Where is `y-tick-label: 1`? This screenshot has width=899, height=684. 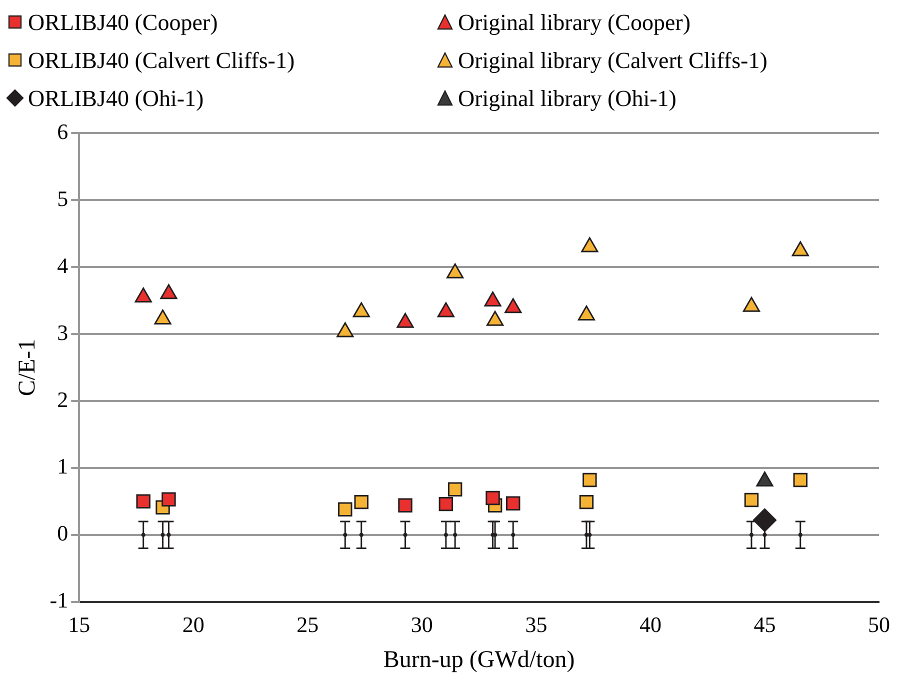 y-tick-label: 1 is located at coordinates (62, 466).